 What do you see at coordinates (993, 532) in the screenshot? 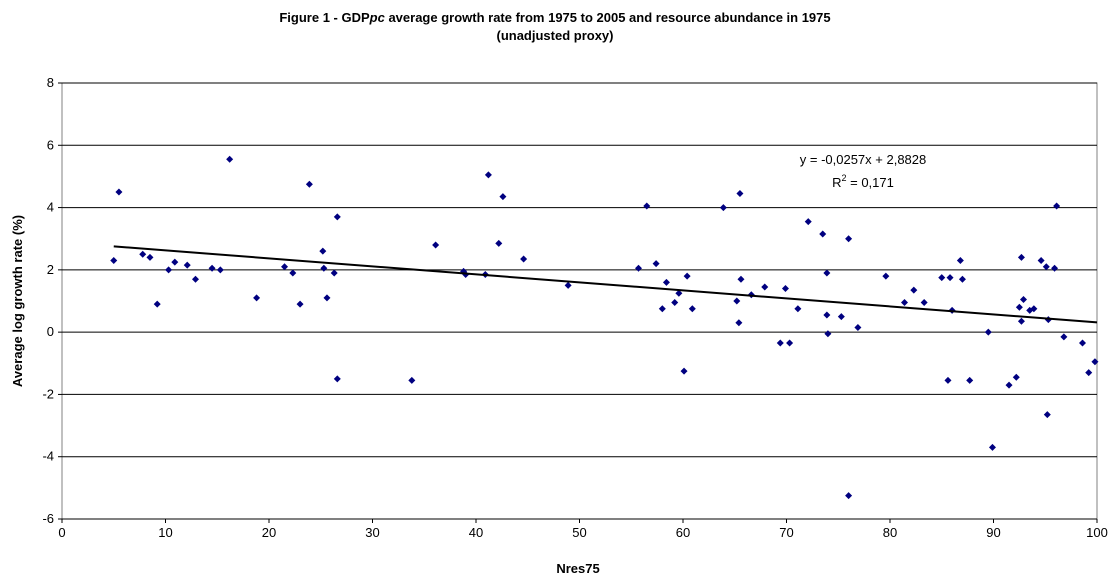
I see `x-tick-label: 90` at bounding box center [993, 532].